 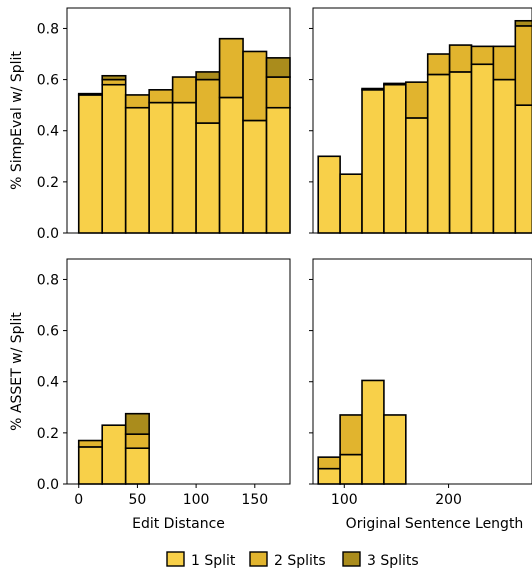 What do you see at coordinates (254, 500) in the screenshot?
I see `x-tick-label: 150` at bounding box center [254, 500].